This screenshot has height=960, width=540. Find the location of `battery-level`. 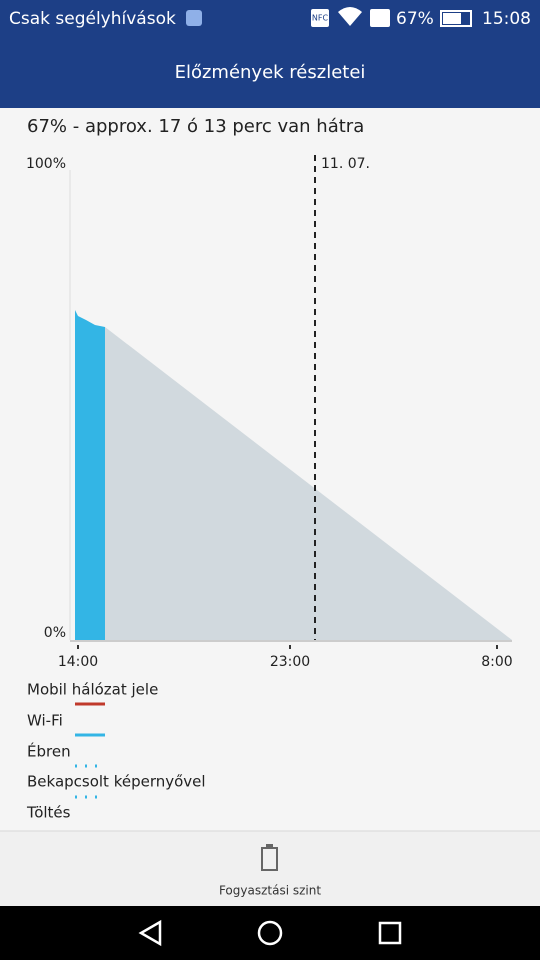

battery-level is located at coordinates (452, 18).